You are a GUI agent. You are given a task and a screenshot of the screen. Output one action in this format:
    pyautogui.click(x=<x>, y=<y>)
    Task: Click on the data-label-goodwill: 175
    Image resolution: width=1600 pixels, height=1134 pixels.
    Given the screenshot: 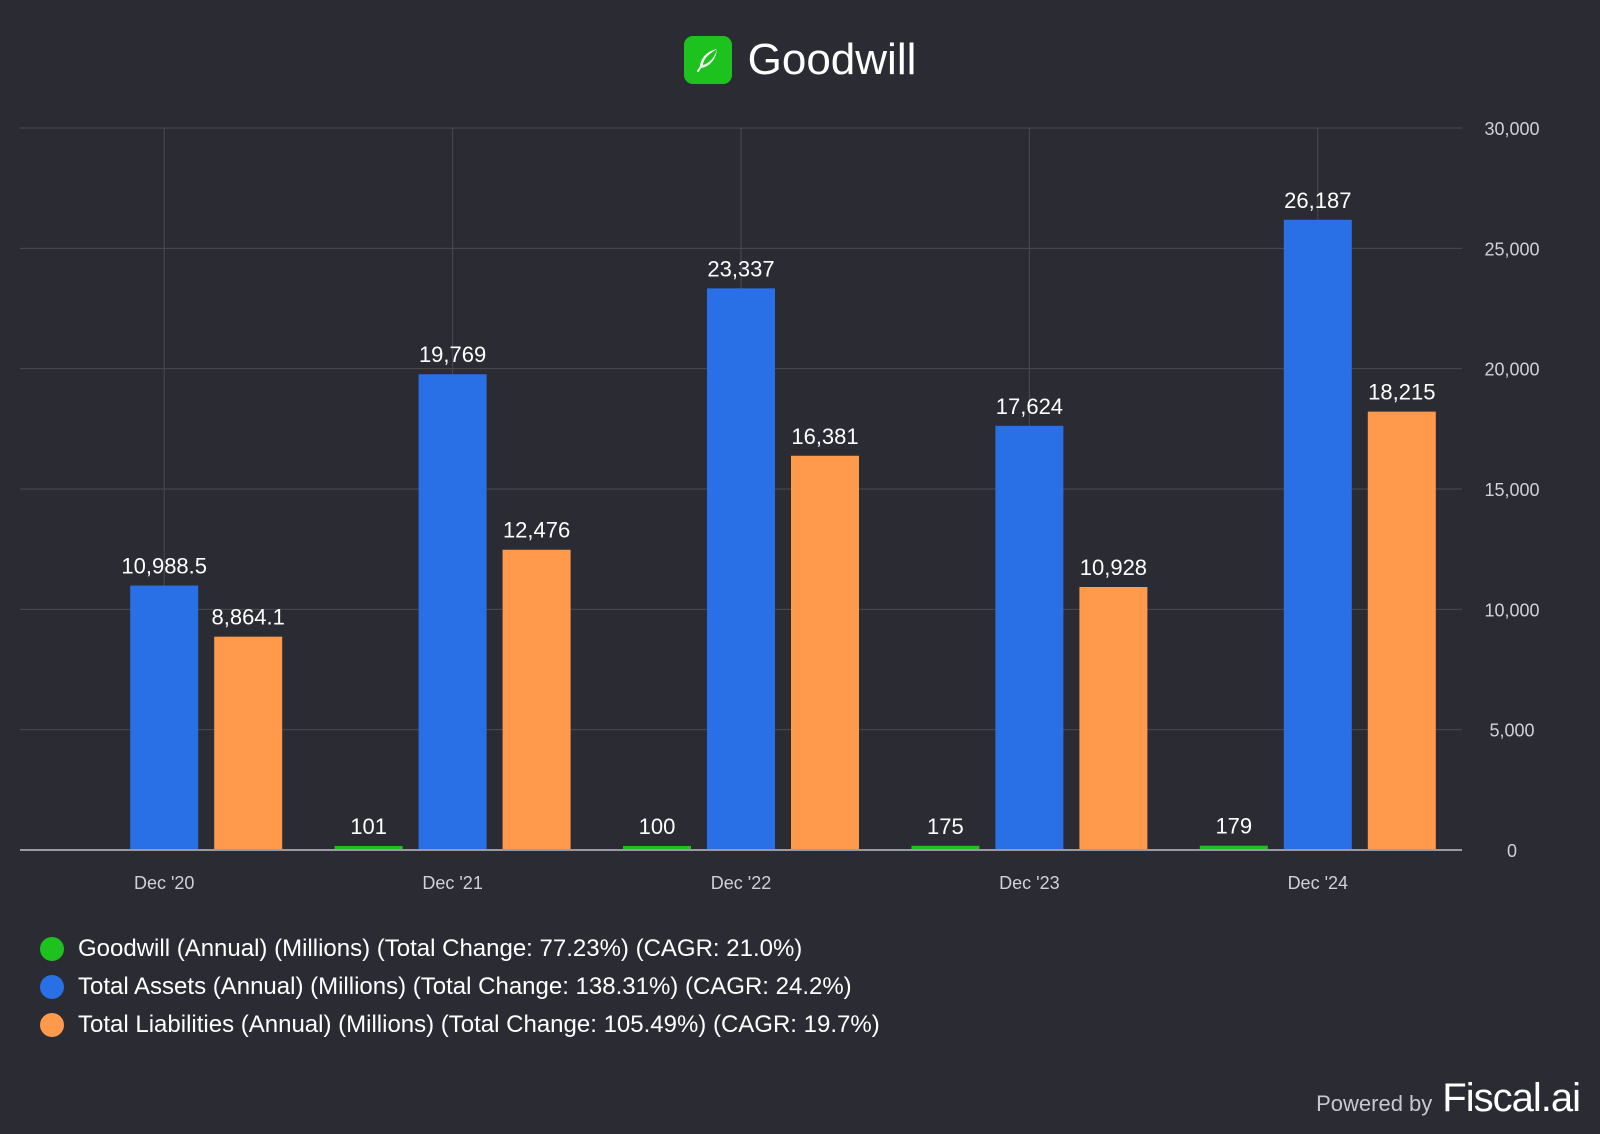 What is the action you would take?
    pyautogui.click(x=945, y=826)
    